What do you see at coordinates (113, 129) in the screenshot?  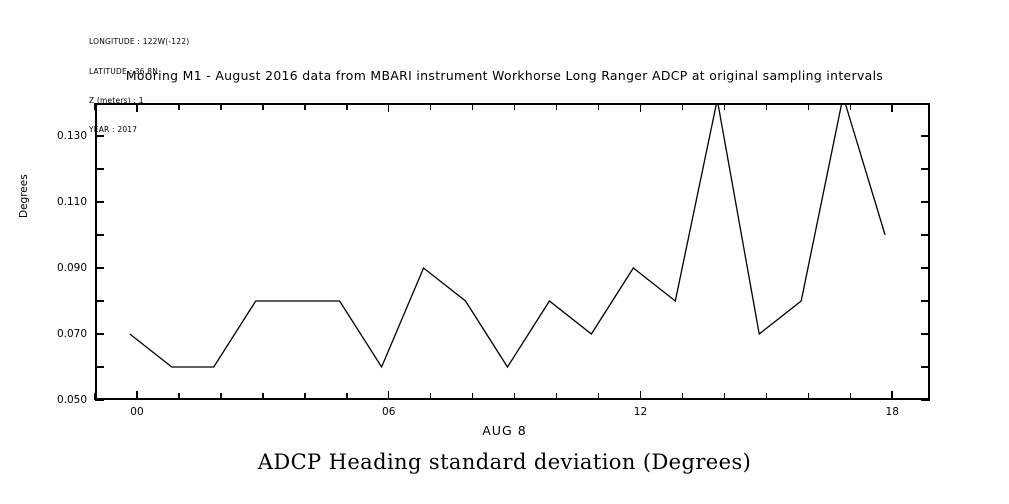 I see `metadata-year: YEAR : 2017` at bounding box center [113, 129].